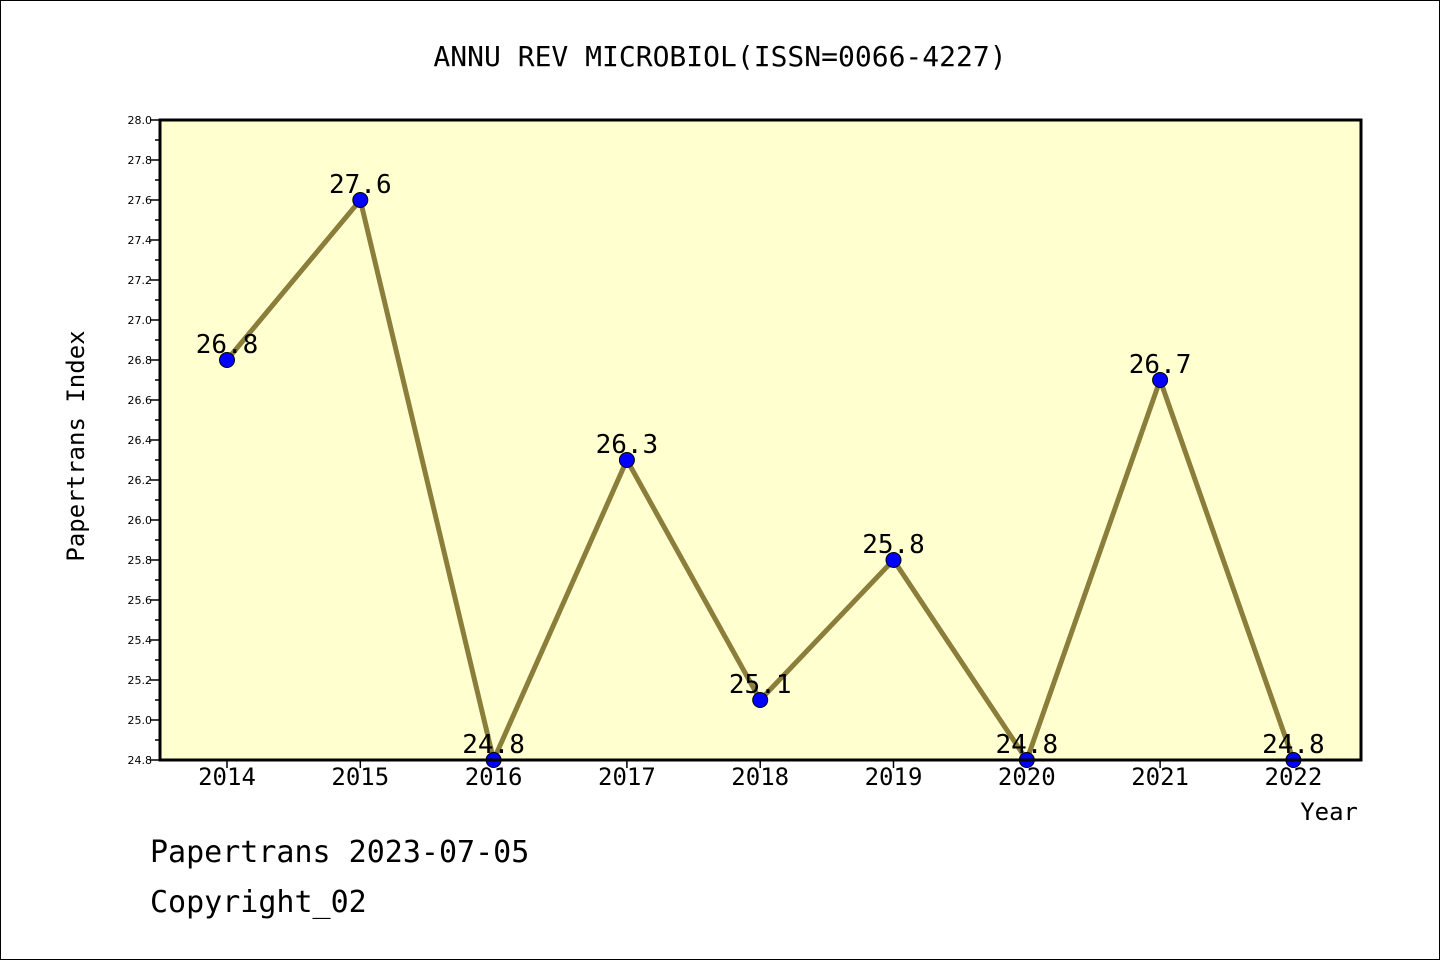  What do you see at coordinates (1160, 777) in the screenshot?
I see `x-tick-label: 2021` at bounding box center [1160, 777].